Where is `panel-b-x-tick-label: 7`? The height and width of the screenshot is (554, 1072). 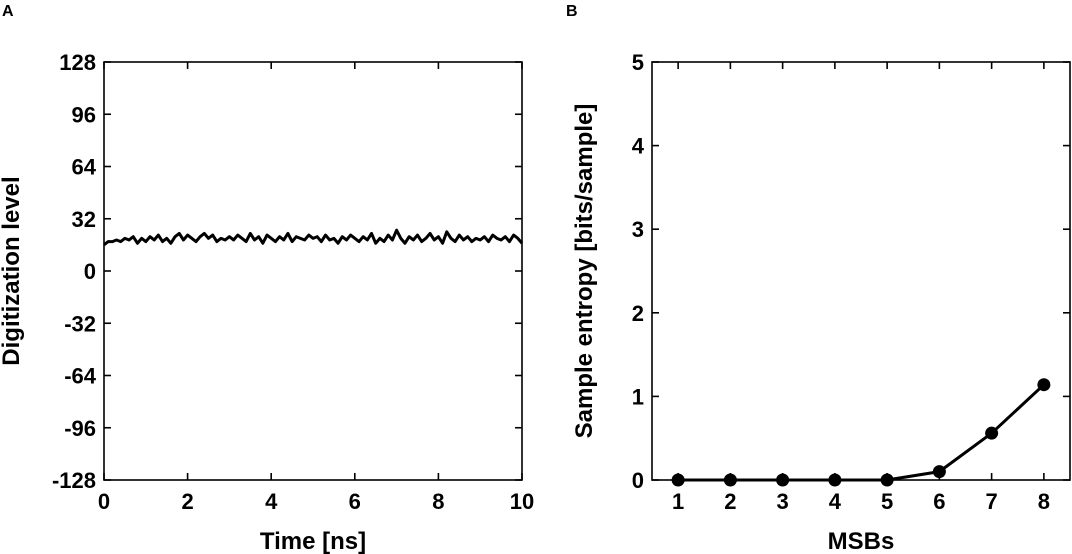
panel-b-x-tick-label: 7 is located at coordinates (992, 501).